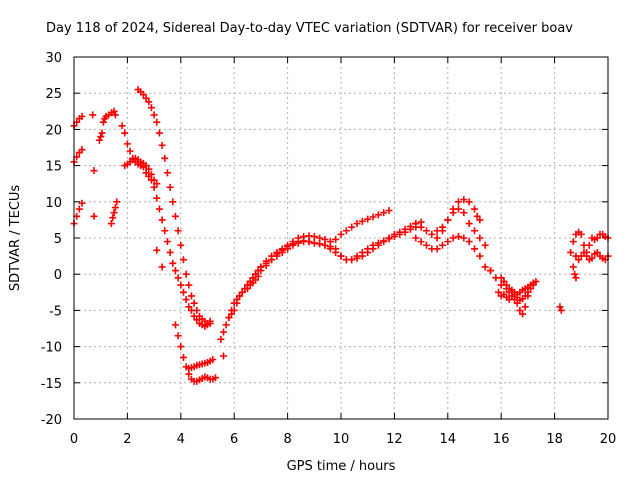 Image resolution: width=640 pixels, height=480 pixels. Describe the element at coordinates (93, 143) in the screenshot. I see `series-arc-d` at that location.